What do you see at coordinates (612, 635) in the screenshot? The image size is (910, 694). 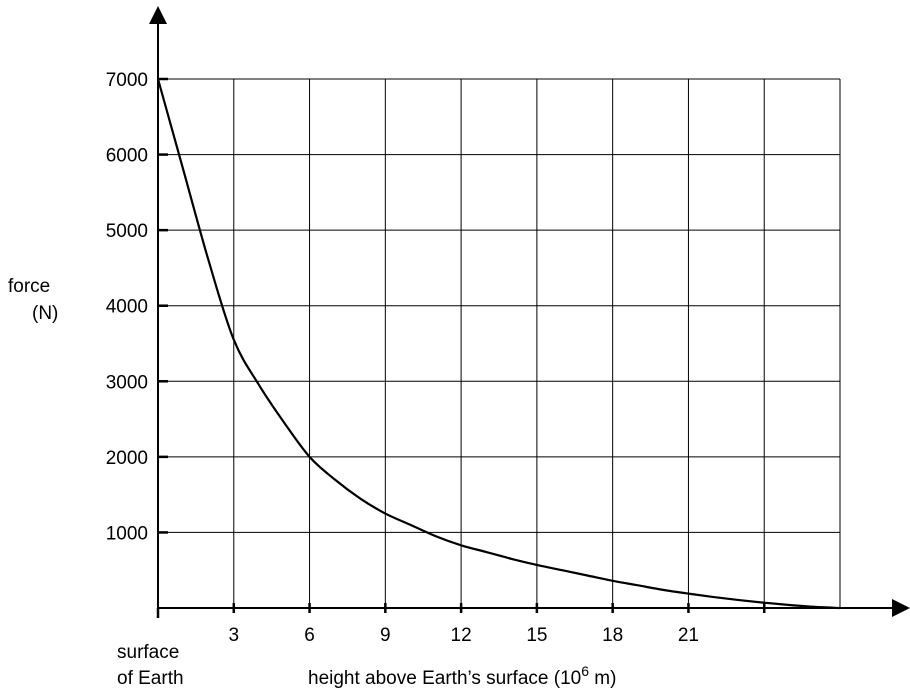 I see `x-tick-label: 18` at bounding box center [612, 635].